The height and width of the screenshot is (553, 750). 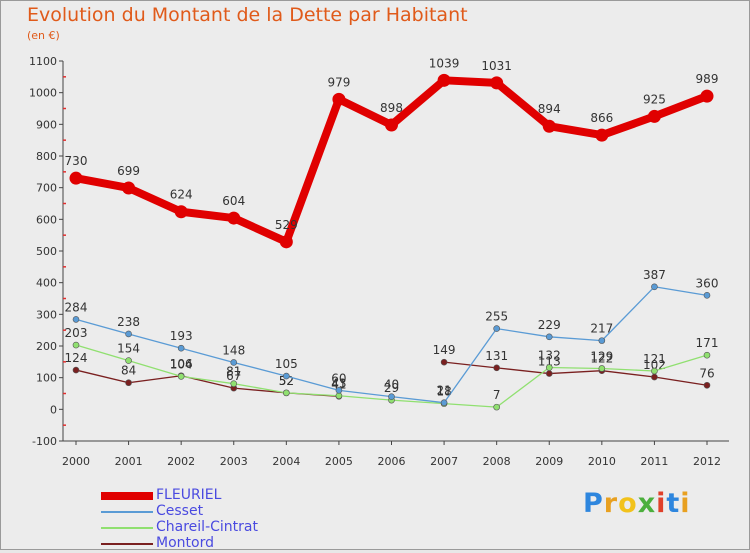 I want to click on x-tick-label: 2000, so click(x=76, y=461).